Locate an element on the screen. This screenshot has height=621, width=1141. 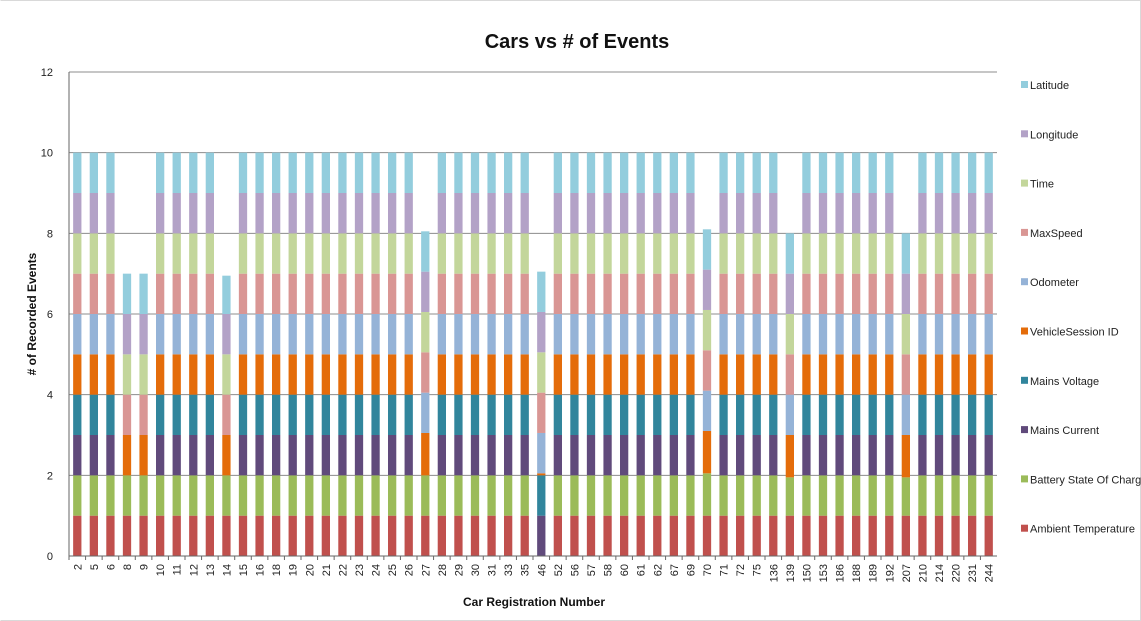
y-axis-ticks: 0 2 4 6 8 10 12 is located at coordinates (47, 315).